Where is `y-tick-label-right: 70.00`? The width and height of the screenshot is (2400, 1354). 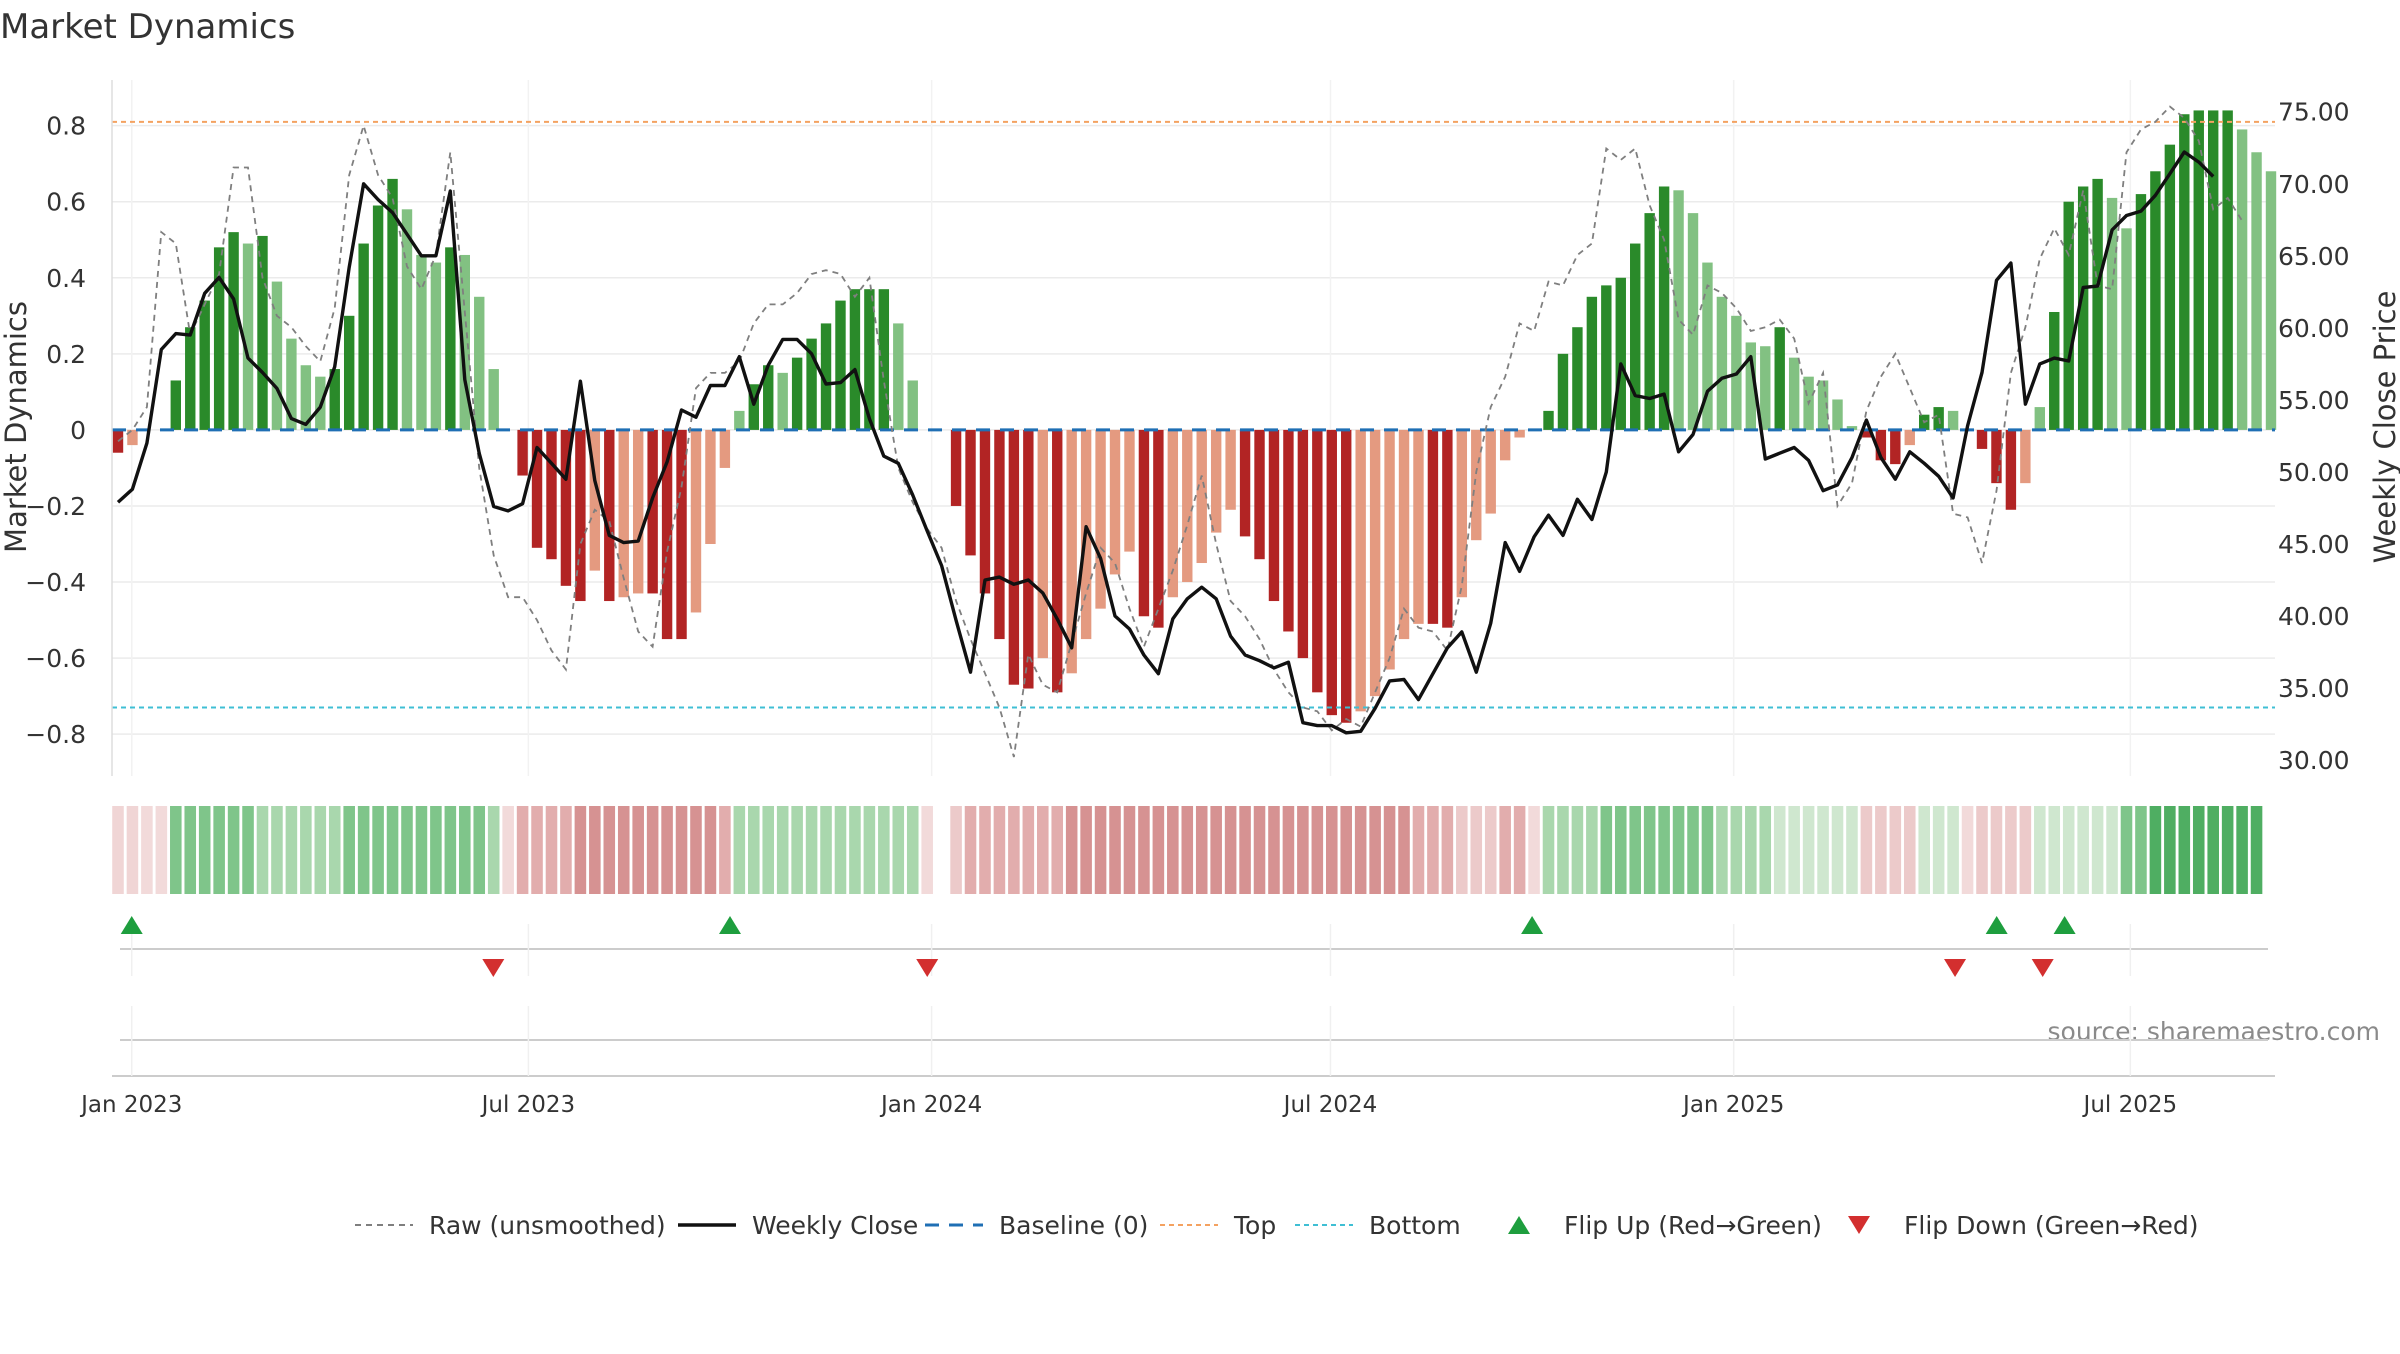
y-tick-label-right: 70.00 is located at coordinates (2314, 184).